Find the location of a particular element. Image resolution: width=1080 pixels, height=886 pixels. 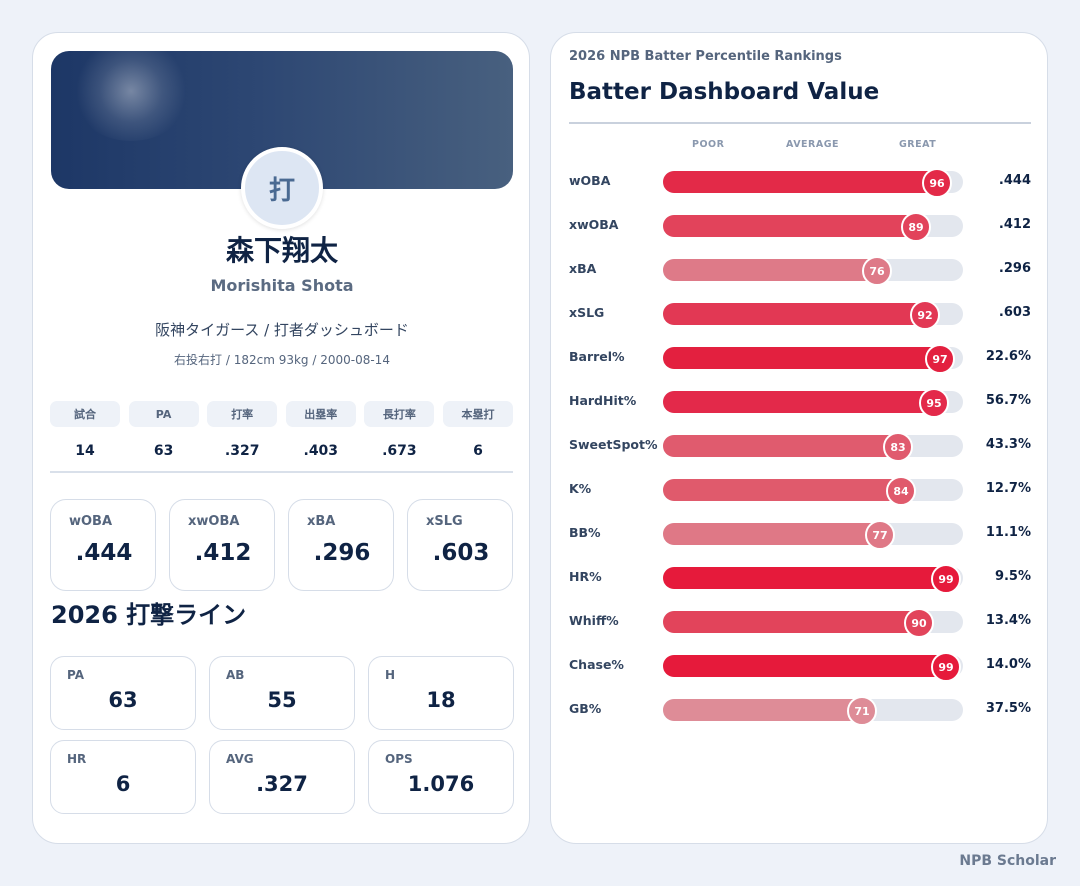

summary-stat-value: 14 is located at coordinates (85, 451).